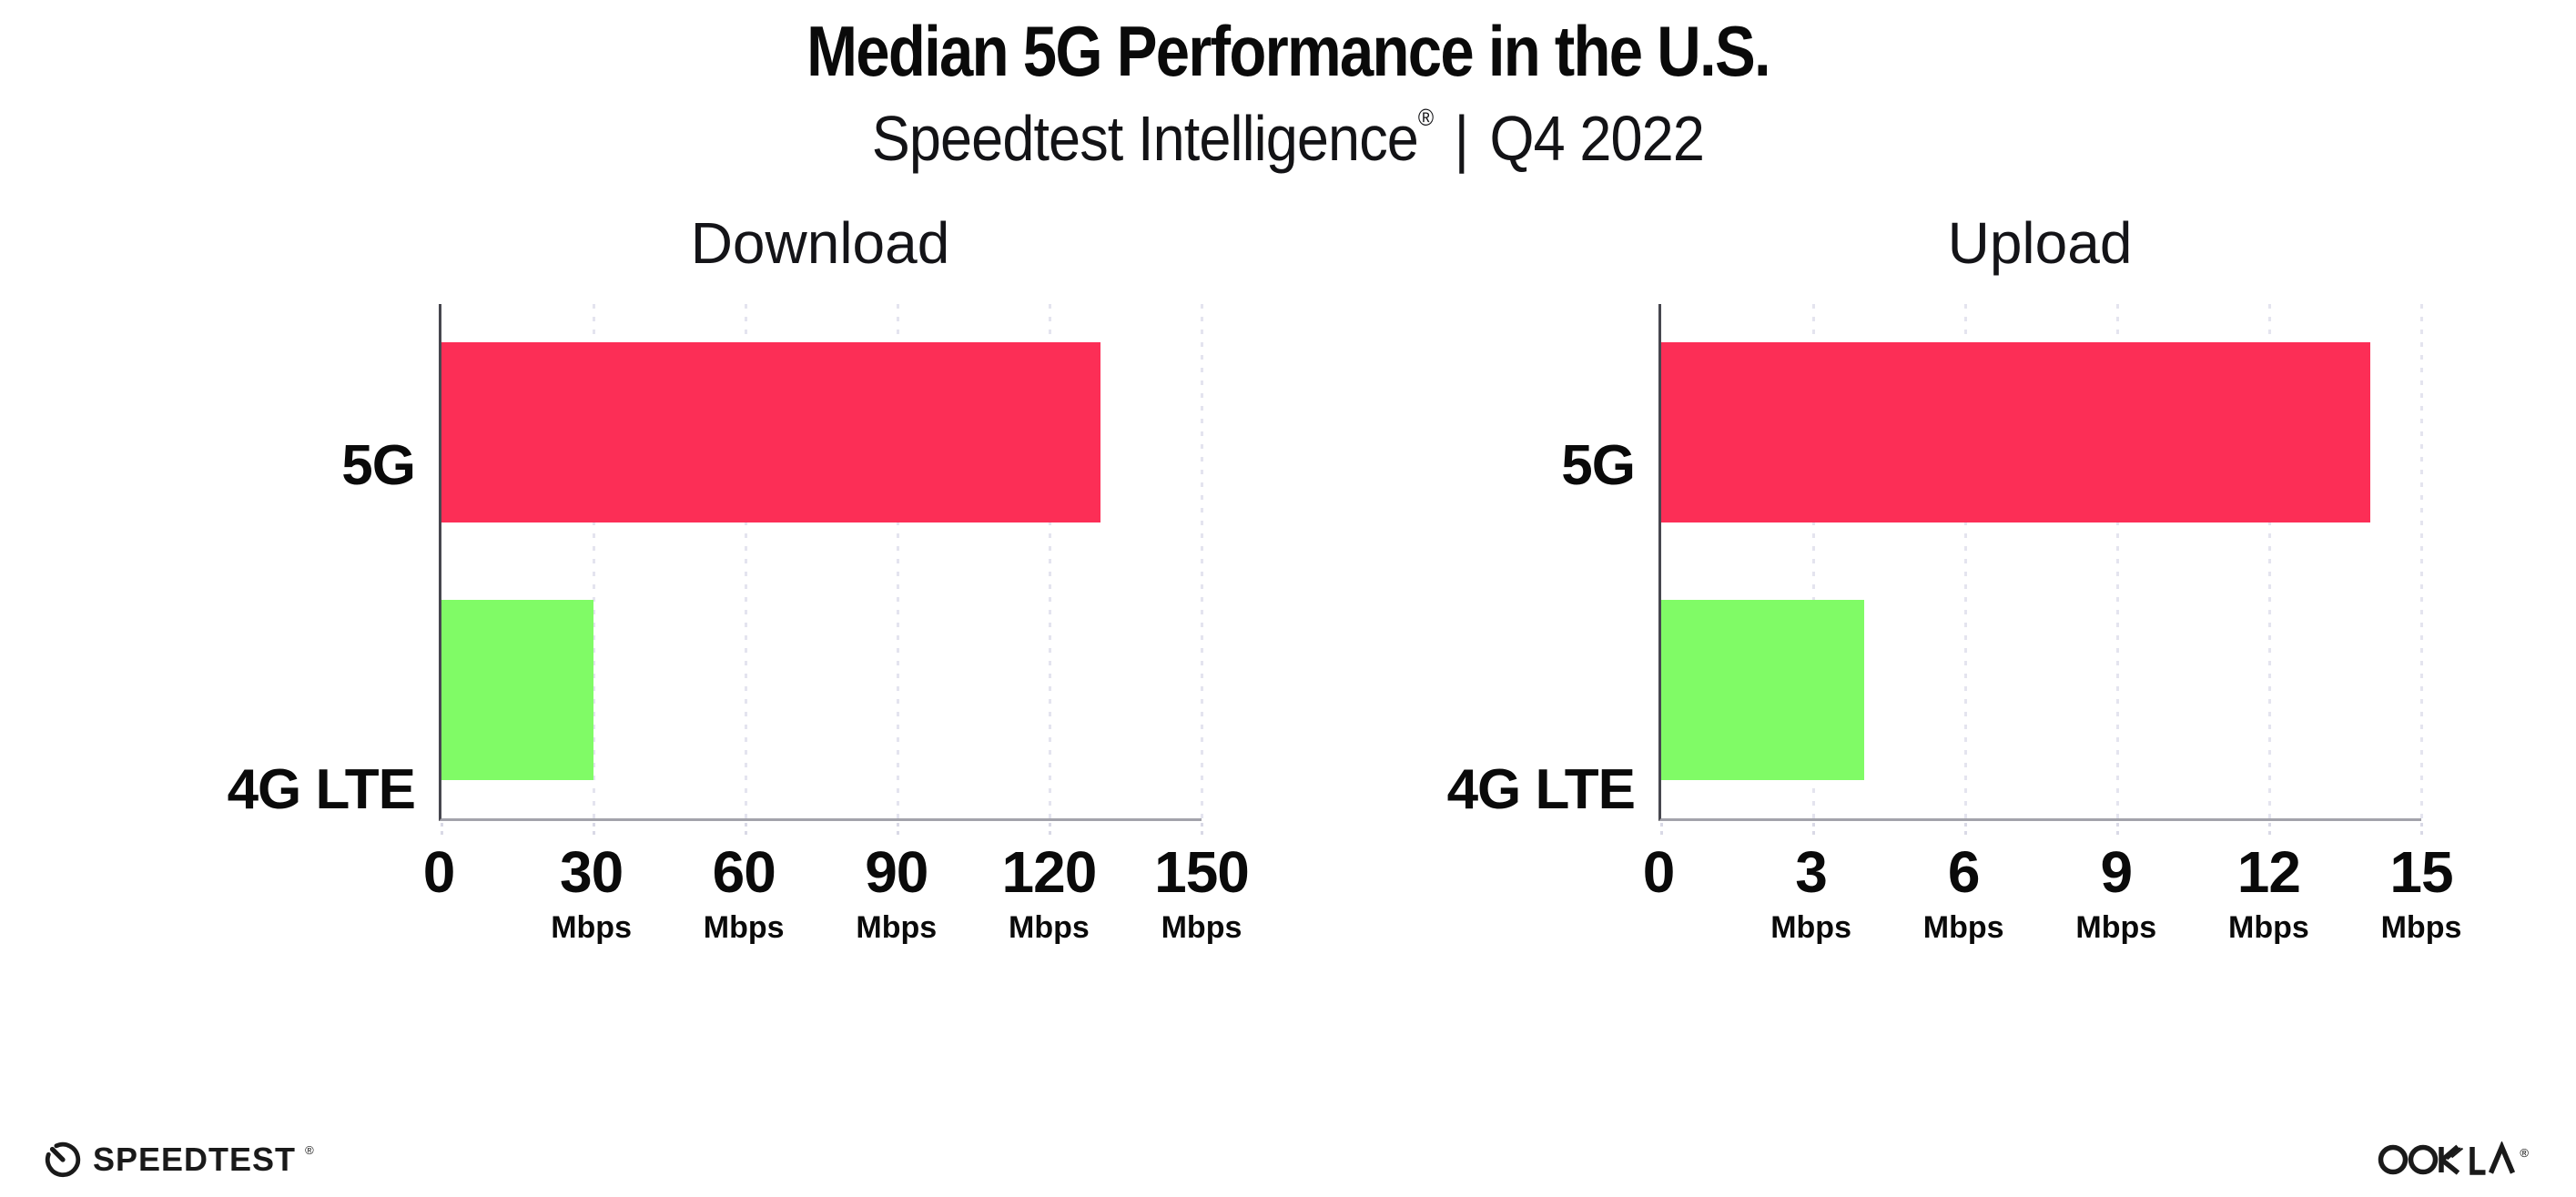  Describe the element at coordinates (2117, 872) in the screenshot. I see `tick-value: 9` at that location.